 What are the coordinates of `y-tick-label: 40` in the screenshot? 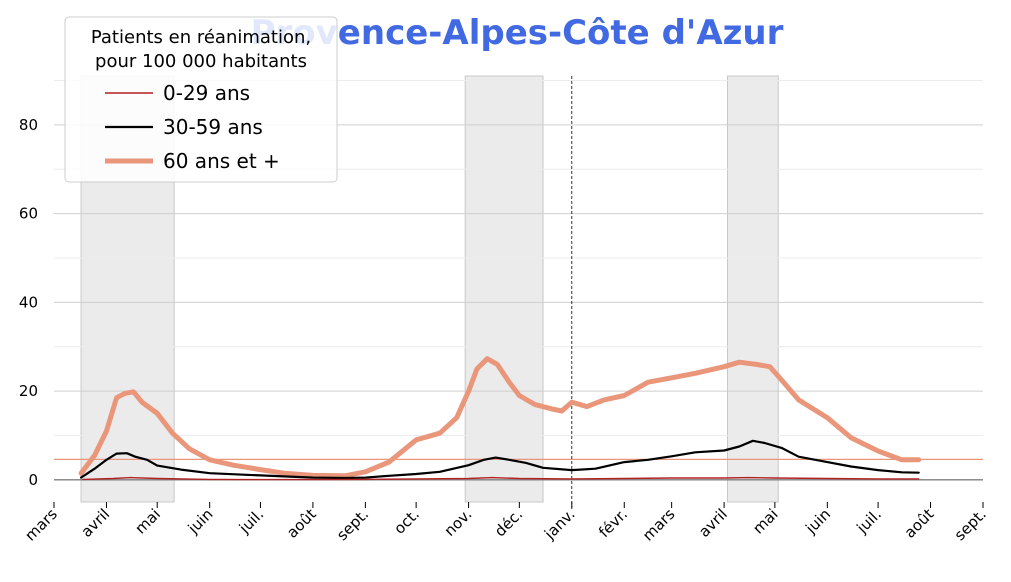 It's located at (28, 302).